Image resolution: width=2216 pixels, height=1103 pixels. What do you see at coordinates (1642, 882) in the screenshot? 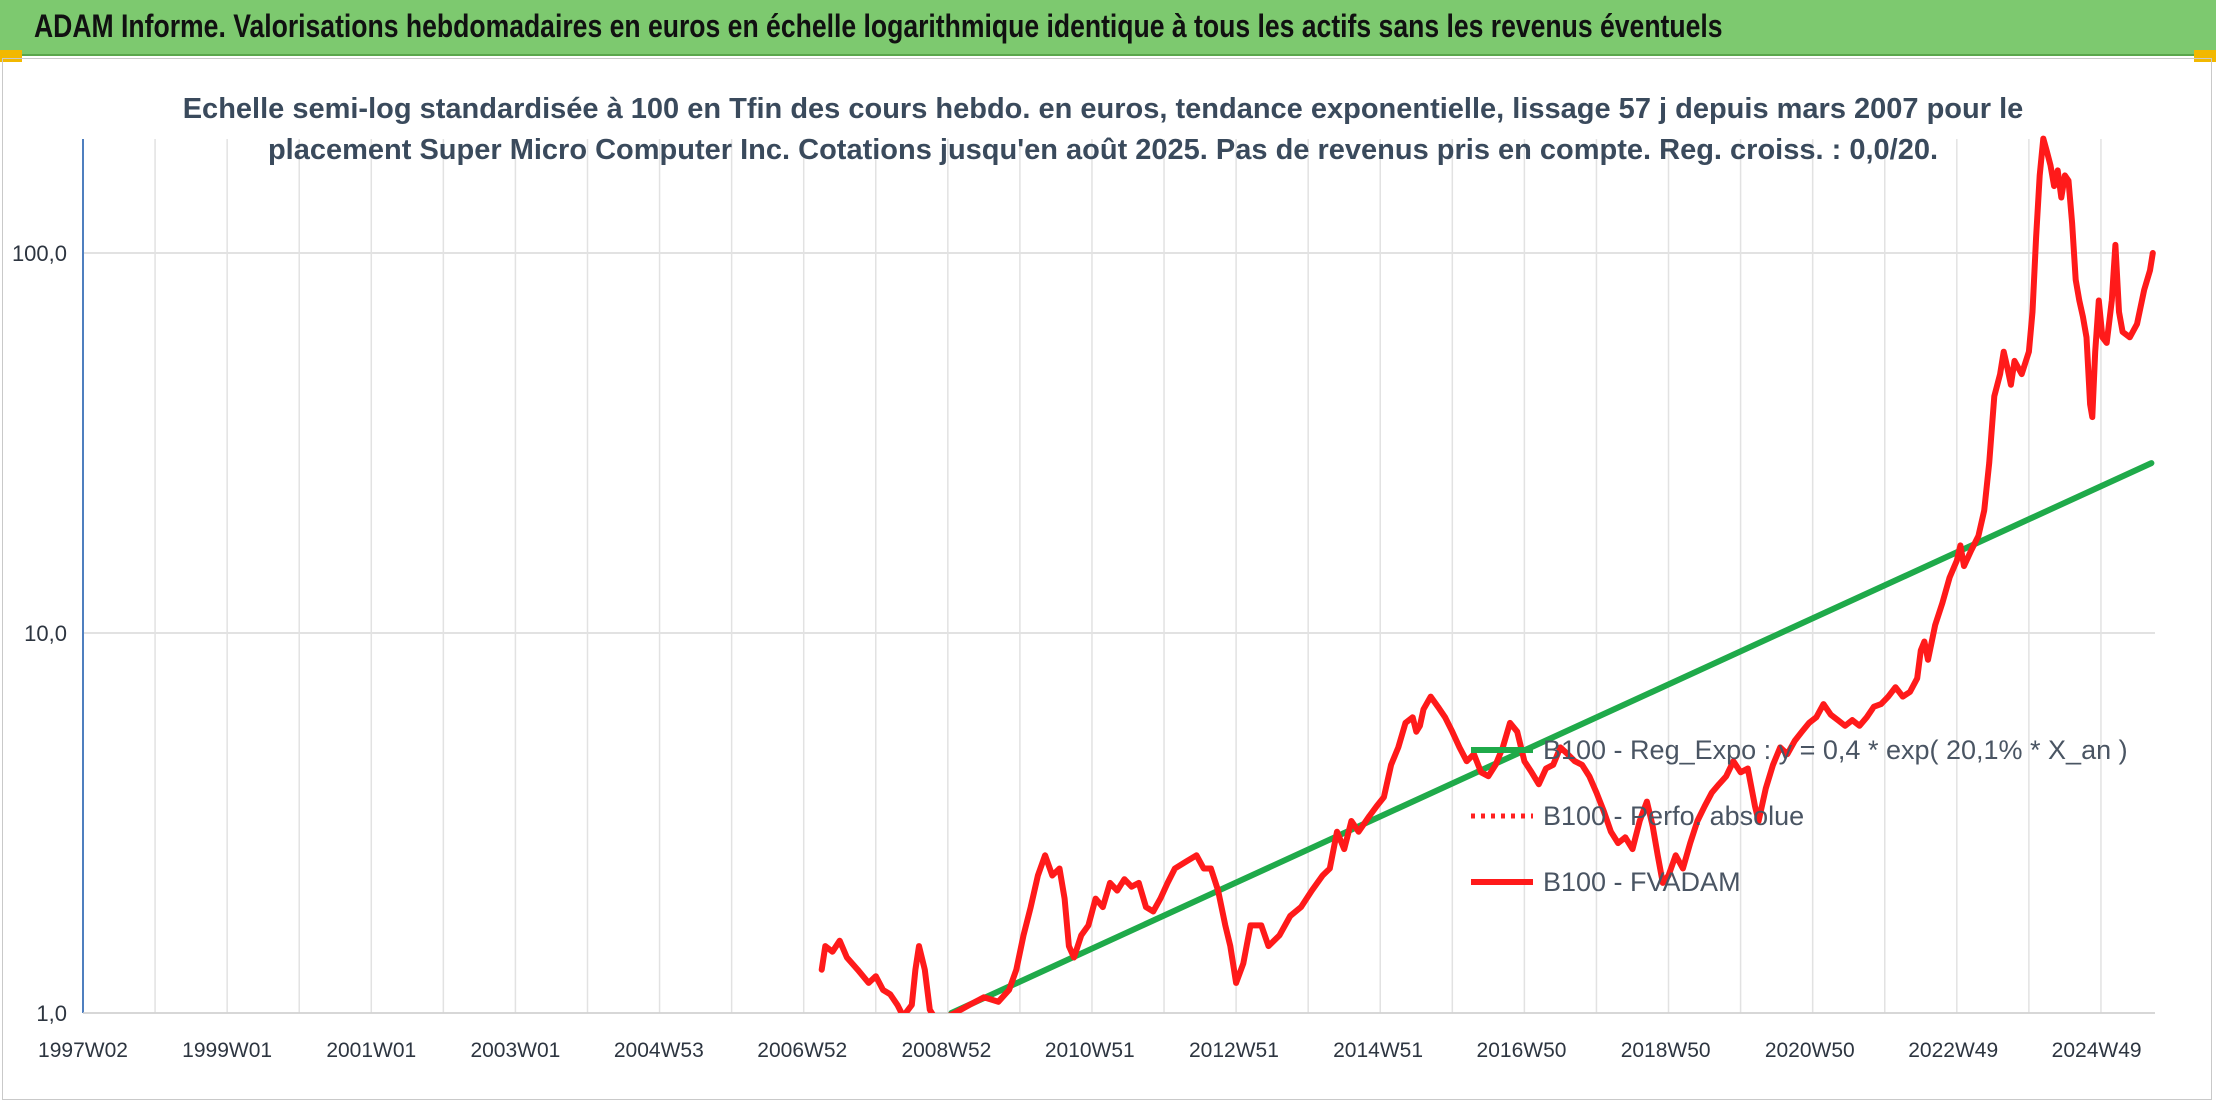
I see `legend-label-2: B100 - FVADAM` at bounding box center [1642, 882].